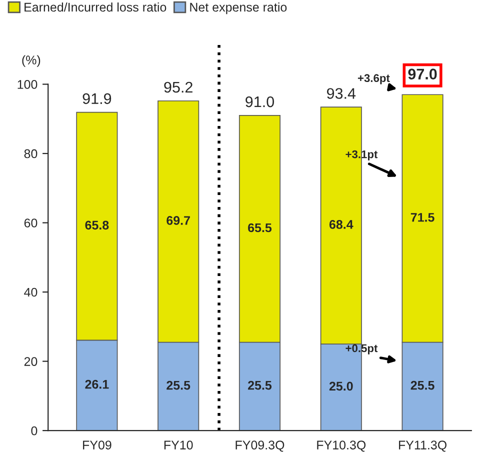 Image resolution: width=481 pixels, height=468 pixels. What do you see at coordinates (31, 223) in the screenshot?
I see `y-tick-label: 60` at bounding box center [31, 223].